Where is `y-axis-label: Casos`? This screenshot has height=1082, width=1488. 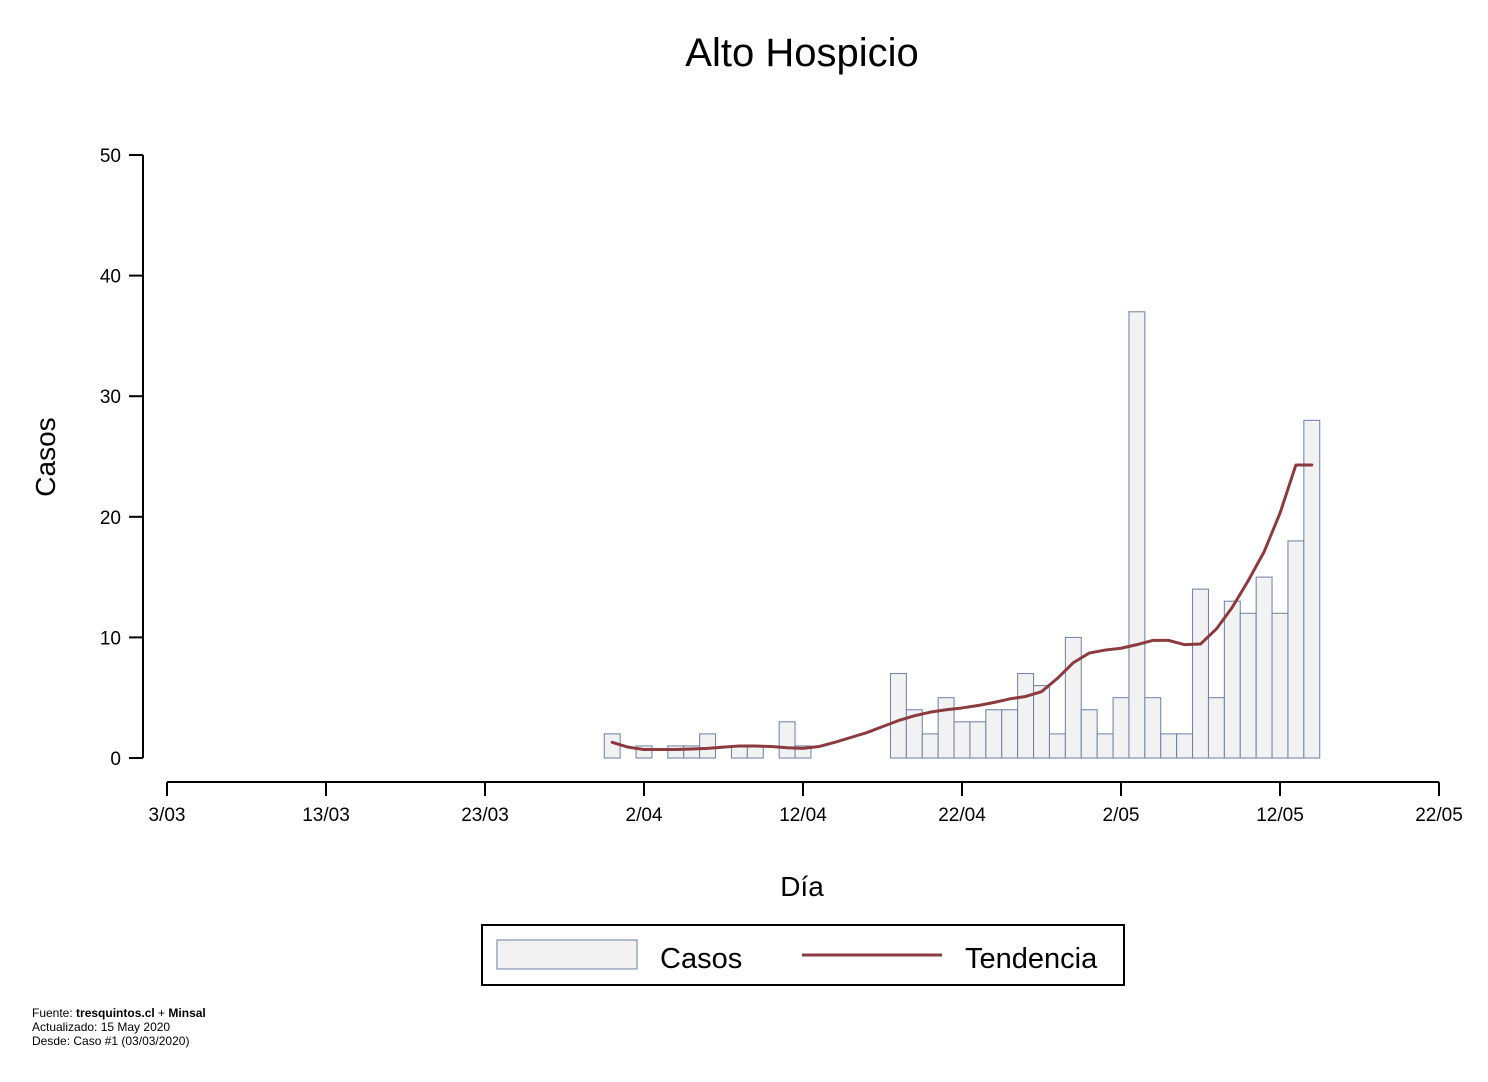 y-axis-label: Casos is located at coordinates (45, 456).